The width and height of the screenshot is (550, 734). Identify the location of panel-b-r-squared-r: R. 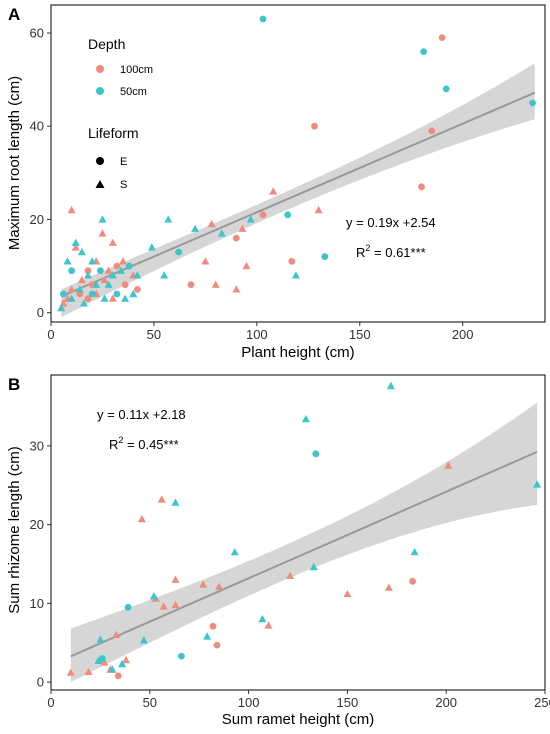
(113, 444).